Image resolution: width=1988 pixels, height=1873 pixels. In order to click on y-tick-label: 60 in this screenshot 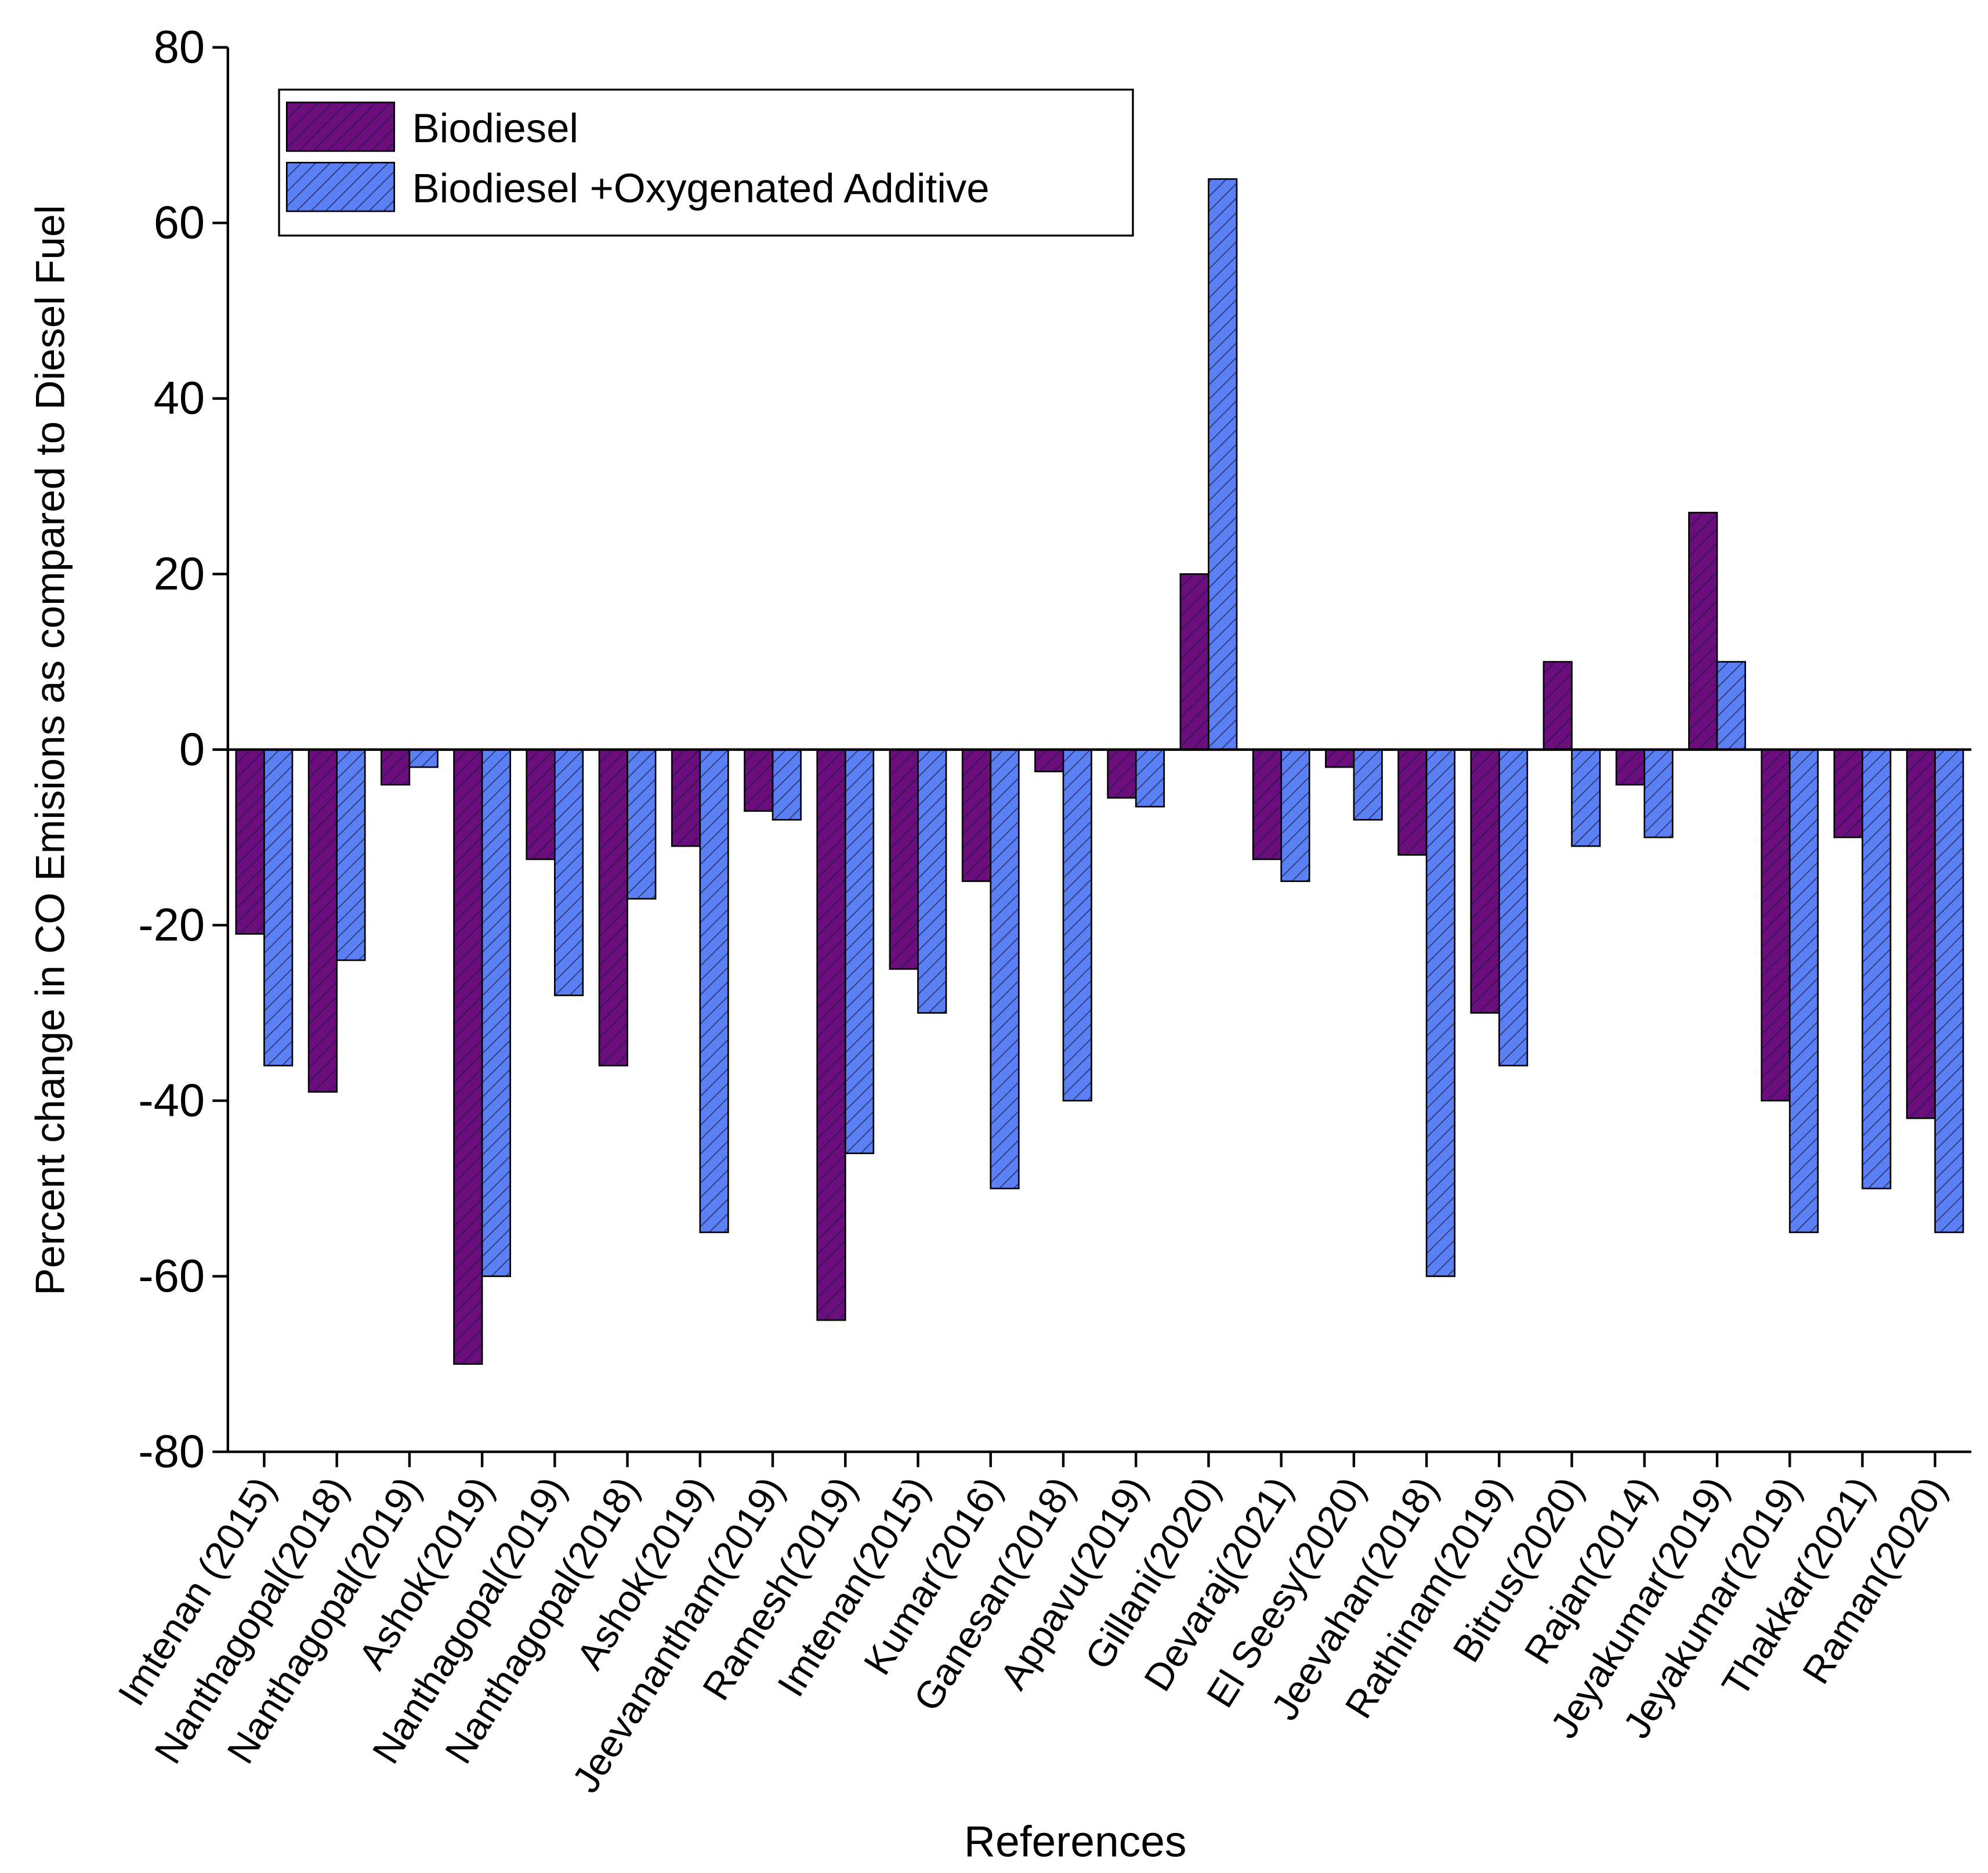, I will do `click(179, 222)`.